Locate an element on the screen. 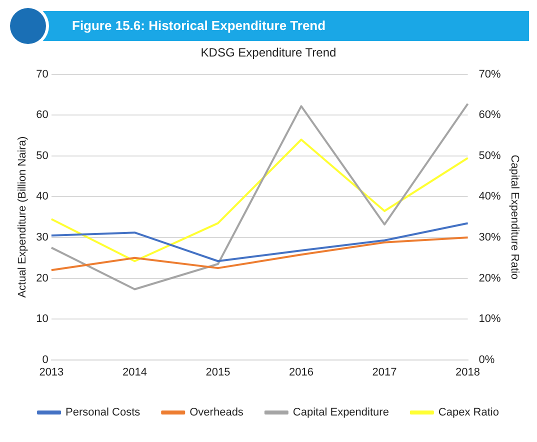 Image resolution: width=537 pixels, height=442 pixels. x-tick-label: 2015 is located at coordinates (218, 372).